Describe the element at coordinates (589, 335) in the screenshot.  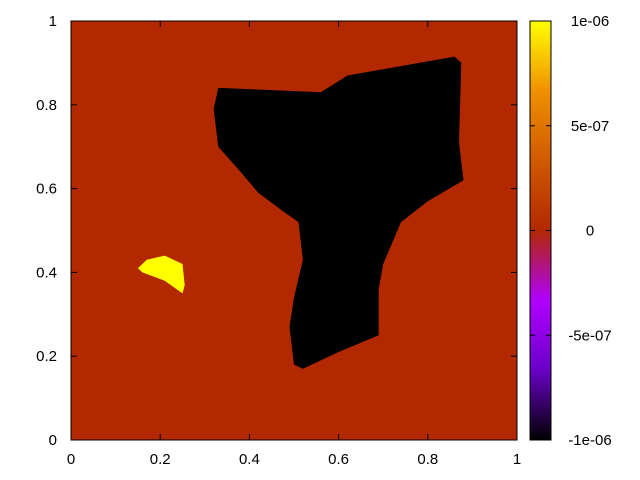
I see `colorbar-tick-label: -5e-07` at that location.